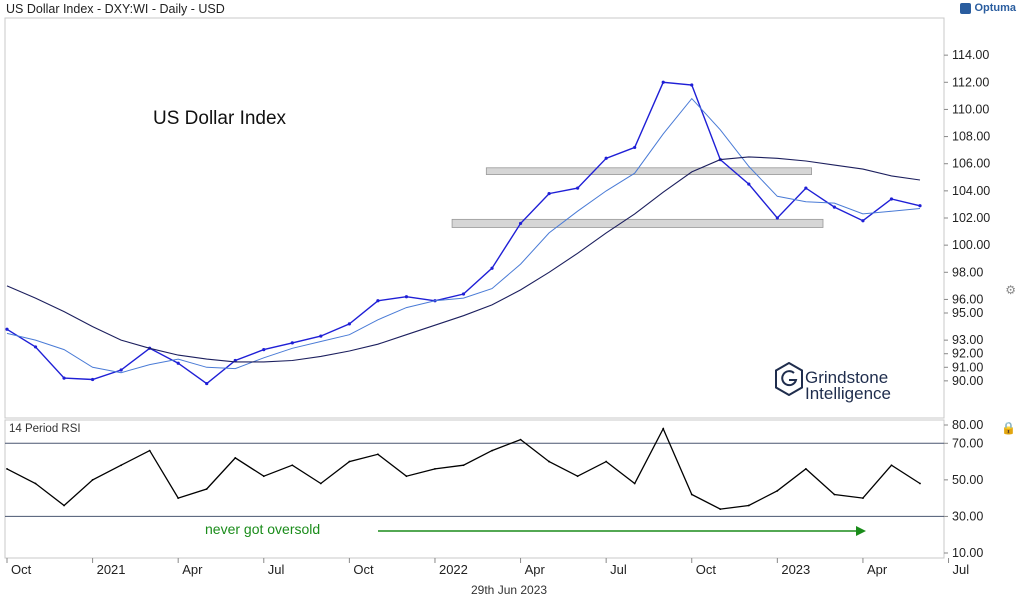 Image resolution: width=1024 pixels, height=600 pixels. I want to click on rsi-y-tick-label: 50.00, so click(967, 480).